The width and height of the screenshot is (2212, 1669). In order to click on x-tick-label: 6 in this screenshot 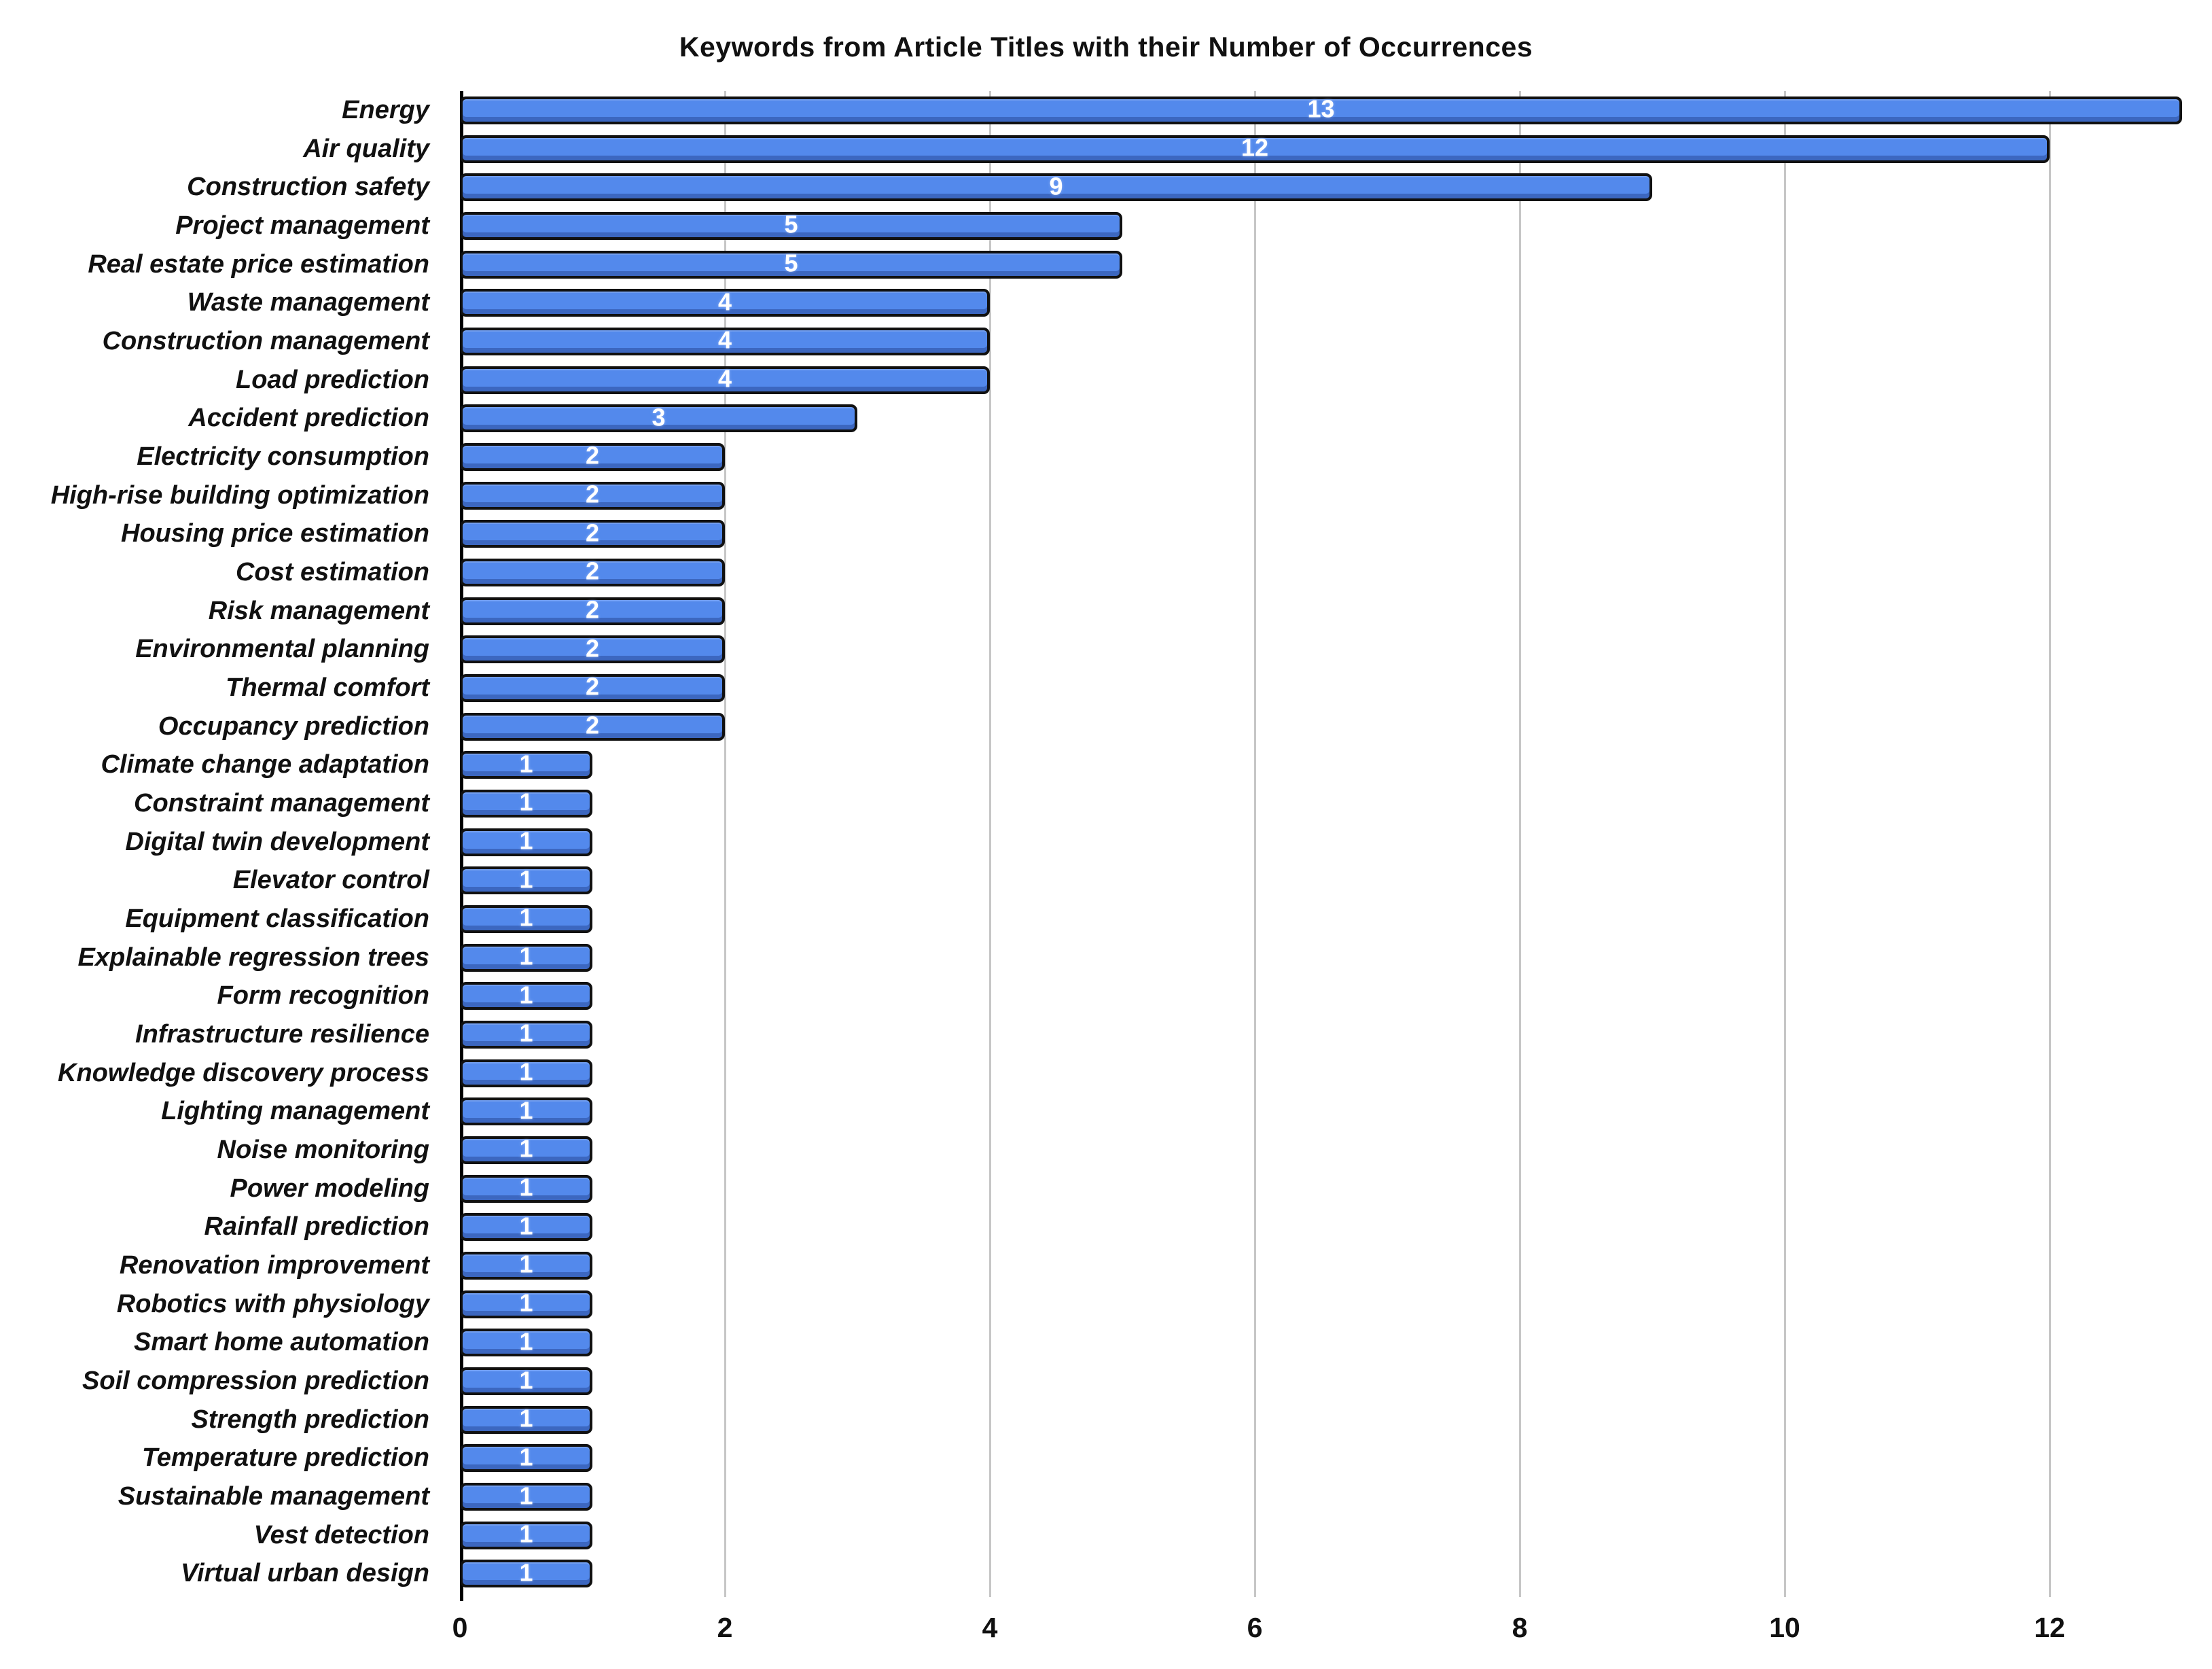, I will do `click(1255, 1627)`.